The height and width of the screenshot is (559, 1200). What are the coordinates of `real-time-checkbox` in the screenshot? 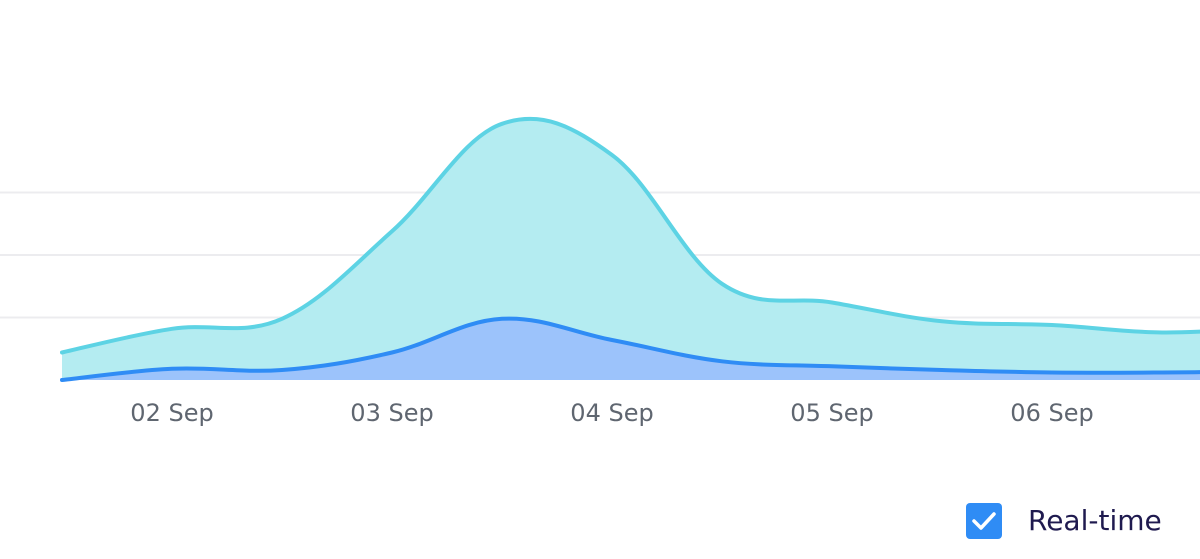 It's located at (984, 521).